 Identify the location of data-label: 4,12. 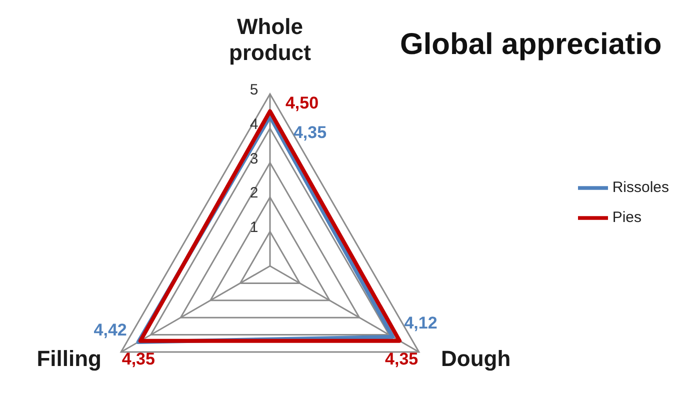
(421, 322).